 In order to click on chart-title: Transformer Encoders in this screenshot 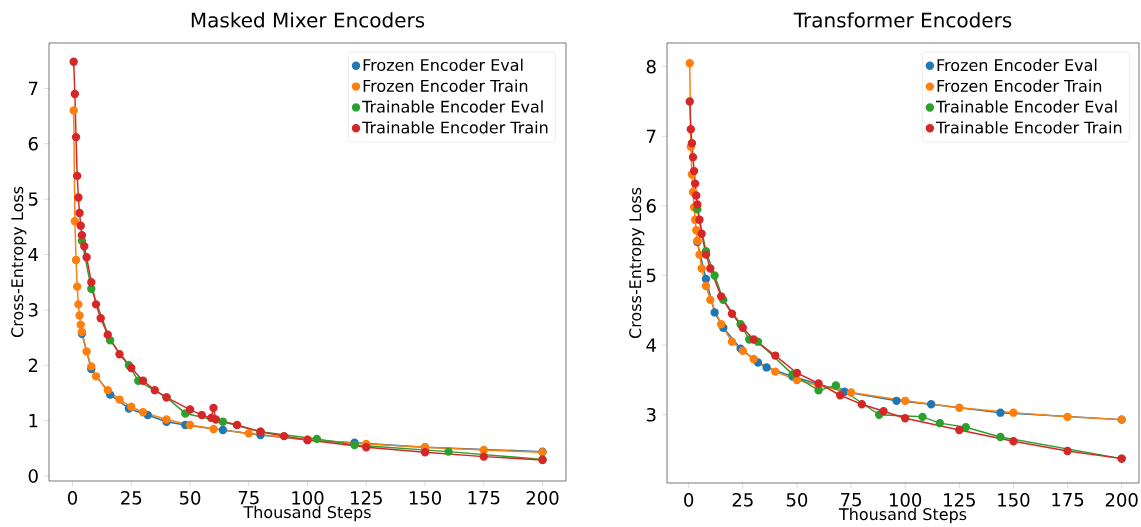, I will do `click(902, 20)`.